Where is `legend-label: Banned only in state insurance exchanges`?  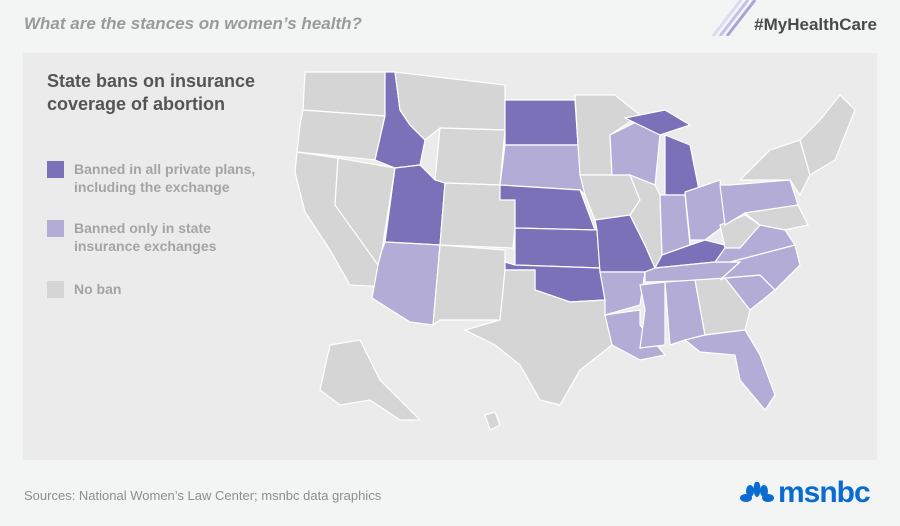
legend-label: Banned only in state insurance exchanges is located at coordinates (145, 237).